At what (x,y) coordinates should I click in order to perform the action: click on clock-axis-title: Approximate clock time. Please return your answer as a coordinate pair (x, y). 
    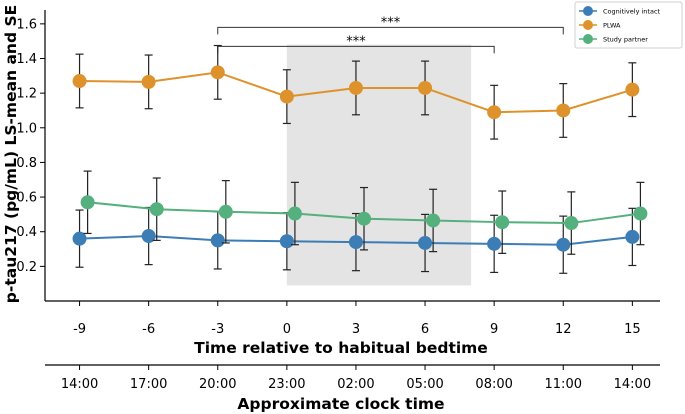
    Looking at the image, I should click on (340, 404).